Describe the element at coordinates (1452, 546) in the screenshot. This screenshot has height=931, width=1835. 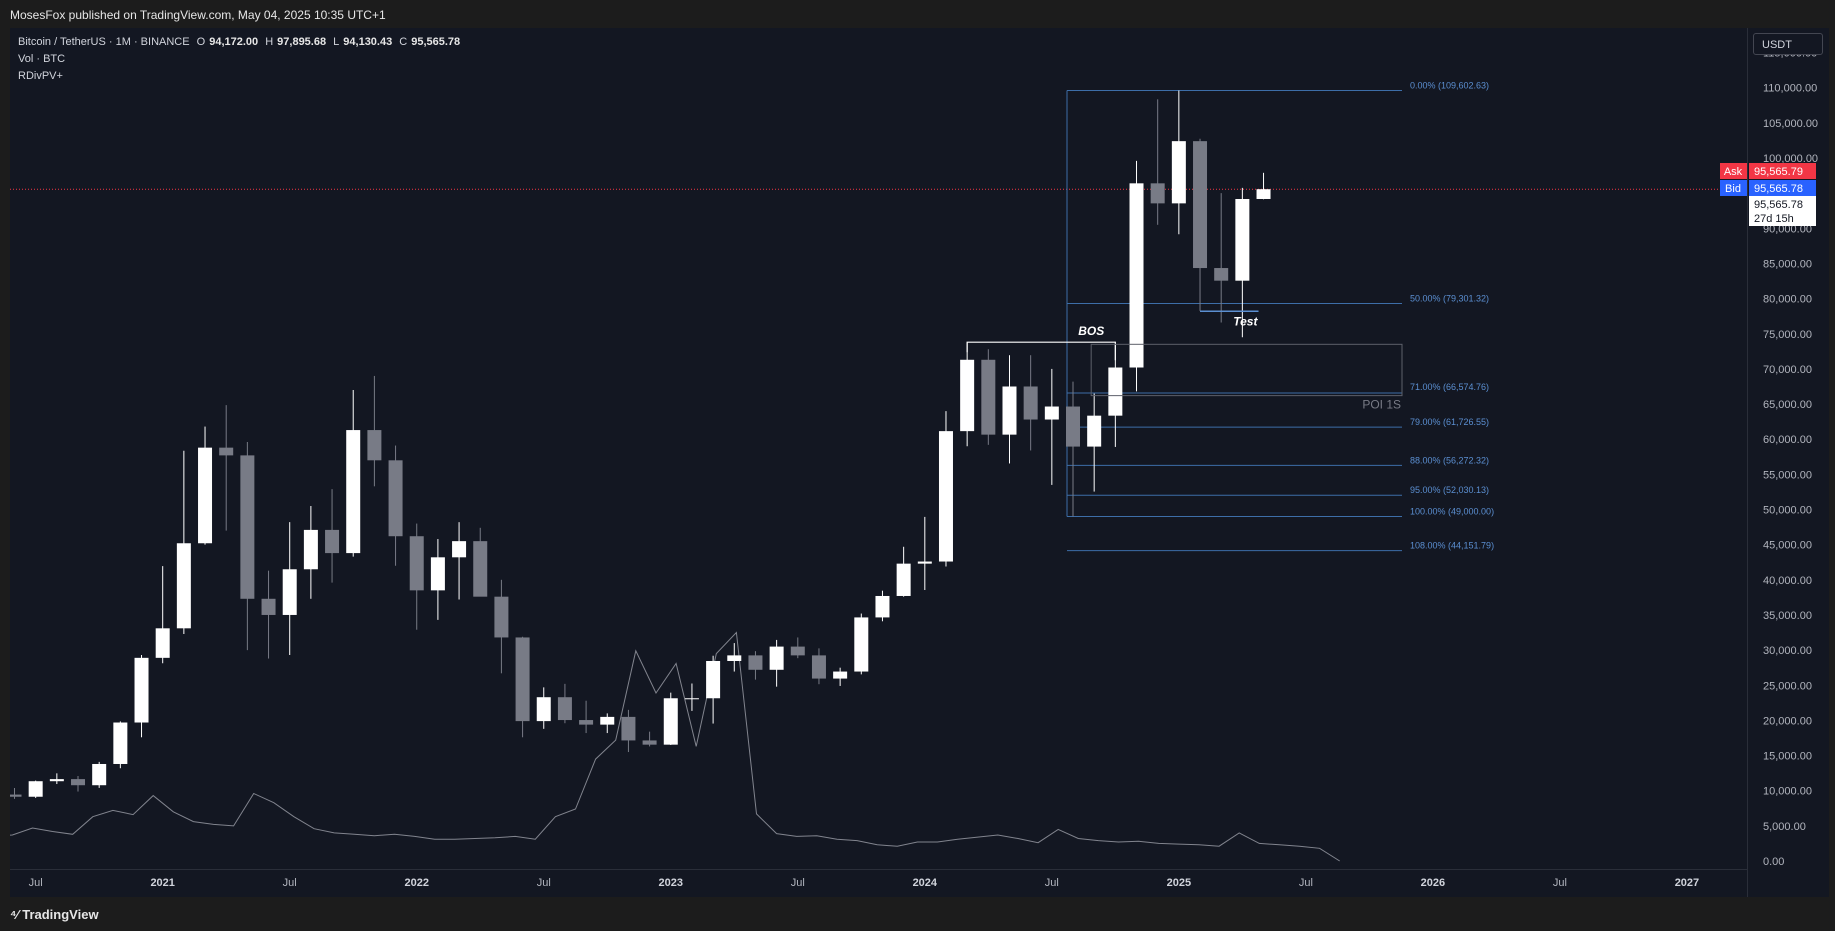
I see `fib-level-label: 108.00% (44,151.79)` at that location.